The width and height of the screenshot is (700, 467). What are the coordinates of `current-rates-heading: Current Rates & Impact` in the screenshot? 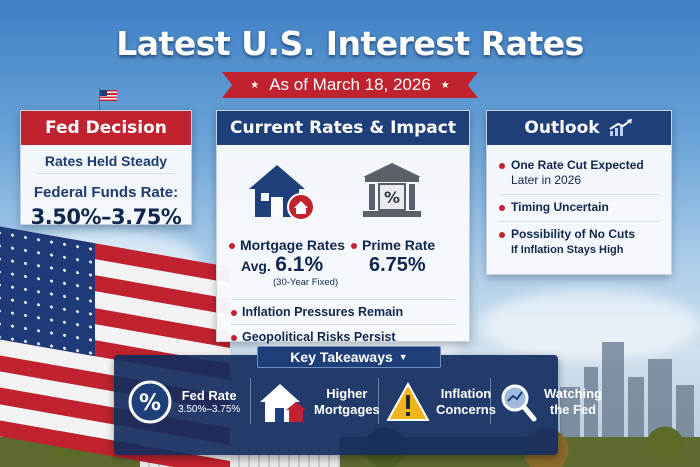 It's located at (343, 128).